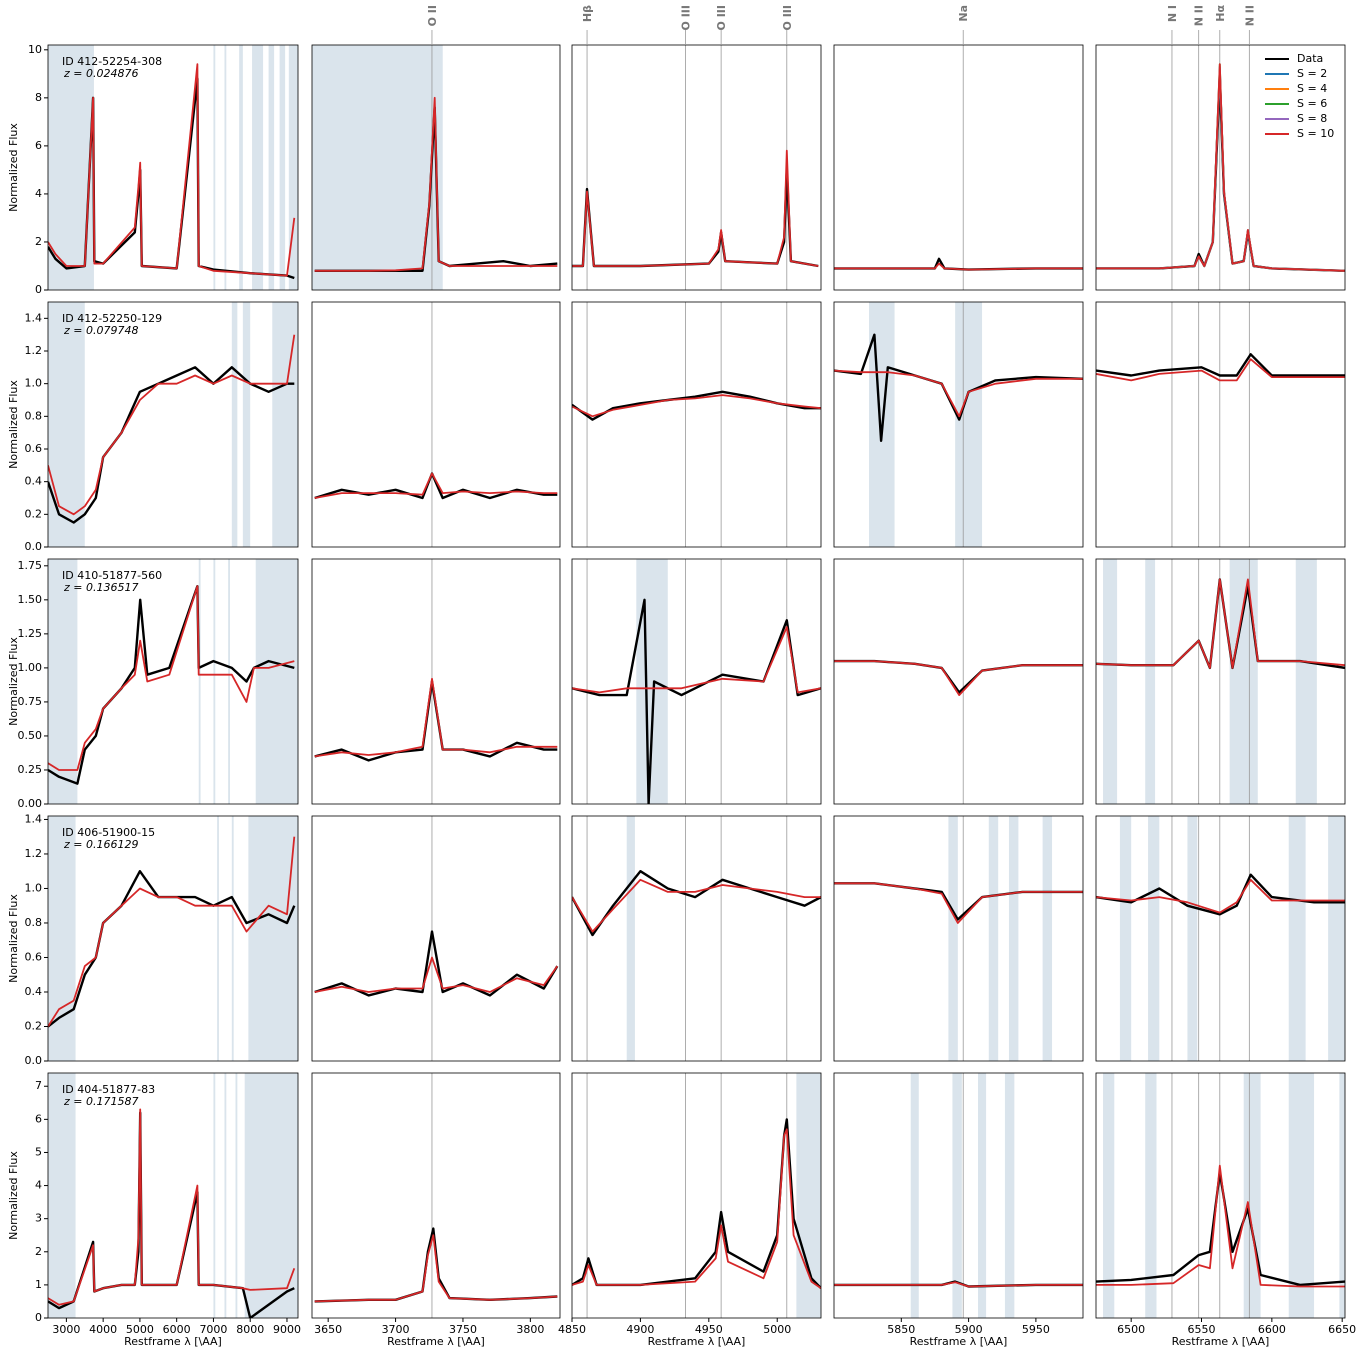 This screenshot has height=1347, width=1366. Describe the element at coordinates (396, 1329) in the screenshot. I see `x-tick-label: 3700` at that location.